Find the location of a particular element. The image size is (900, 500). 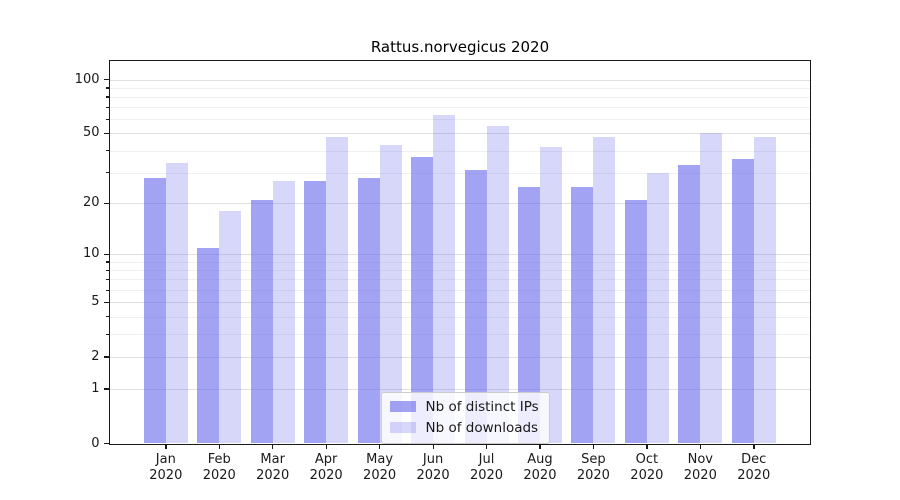

x-tick-label: Feb 2020 is located at coordinates (219, 467).